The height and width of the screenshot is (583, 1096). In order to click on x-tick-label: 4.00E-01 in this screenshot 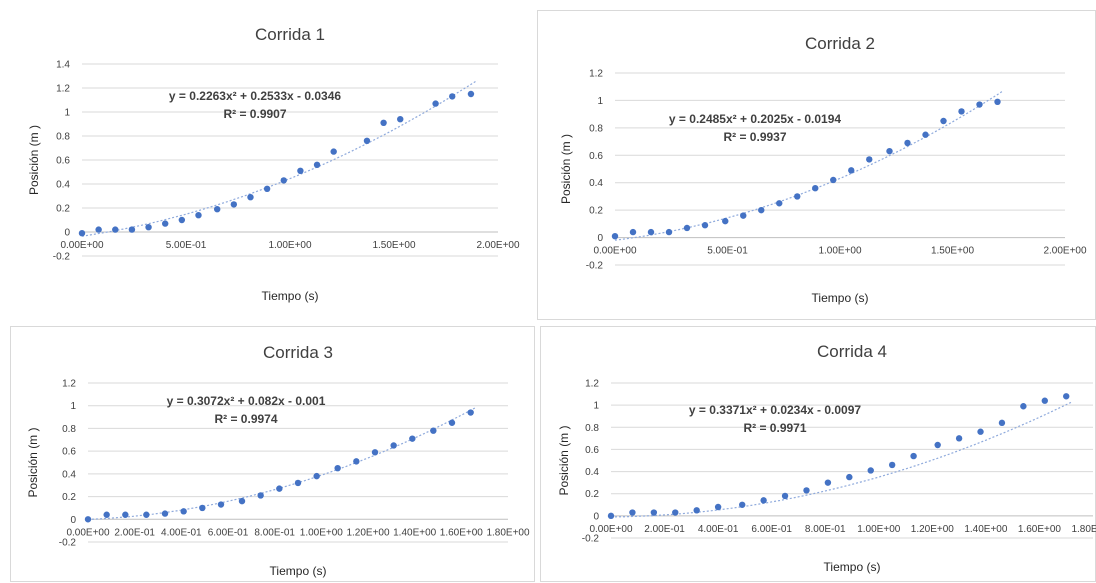, I will do `click(181, 532)`.